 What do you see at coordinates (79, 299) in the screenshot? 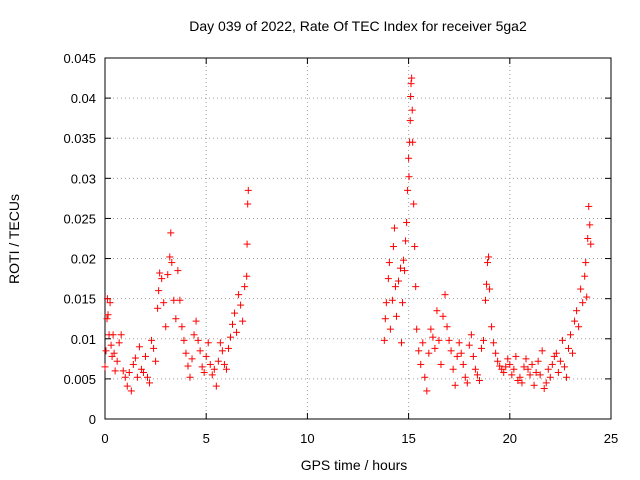
I see `y-tick-label: 0.015` at bounding box center [79, 299].